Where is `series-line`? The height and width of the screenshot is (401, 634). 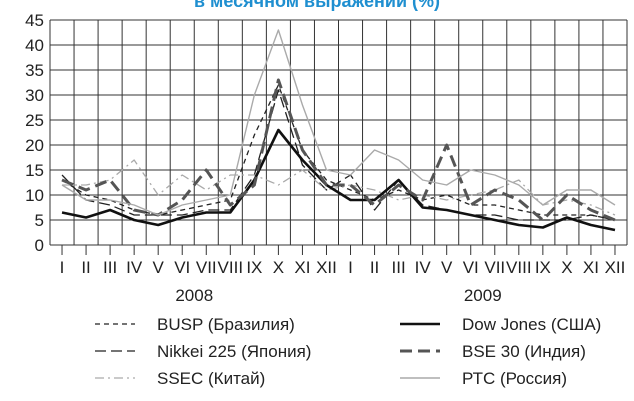
series-line is located at coordinates (339, 187).